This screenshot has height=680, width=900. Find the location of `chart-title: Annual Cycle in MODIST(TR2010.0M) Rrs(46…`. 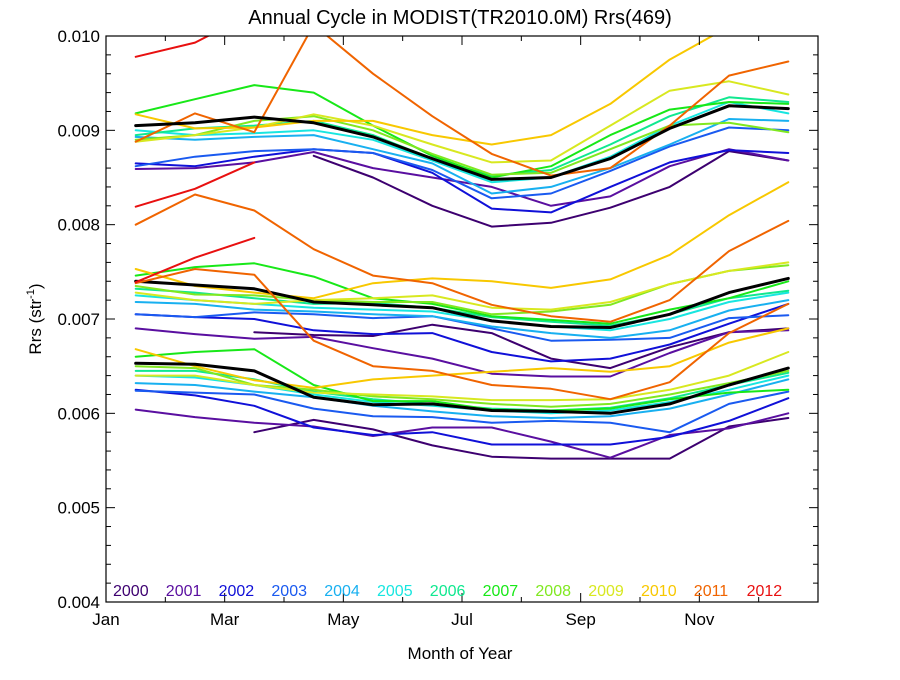

chart-title: Annual Cycle in MODIST(TR2010.0M) Rrs(46… is located at coordinates (459, 18).